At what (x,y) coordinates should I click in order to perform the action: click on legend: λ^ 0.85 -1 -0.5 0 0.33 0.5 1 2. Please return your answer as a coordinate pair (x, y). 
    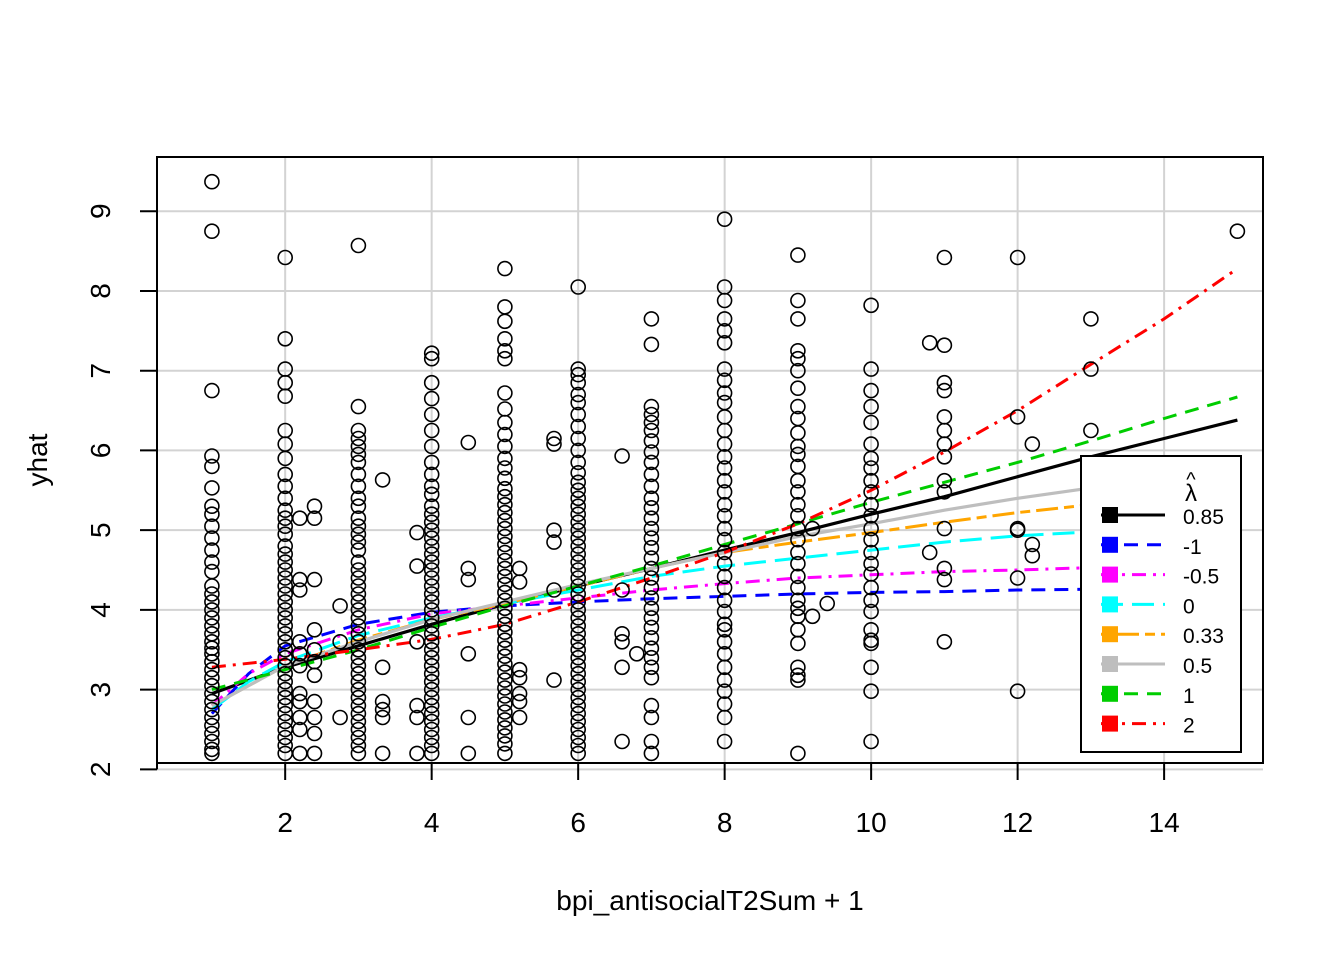
    Looking at the image, I should click on (1161, 604).